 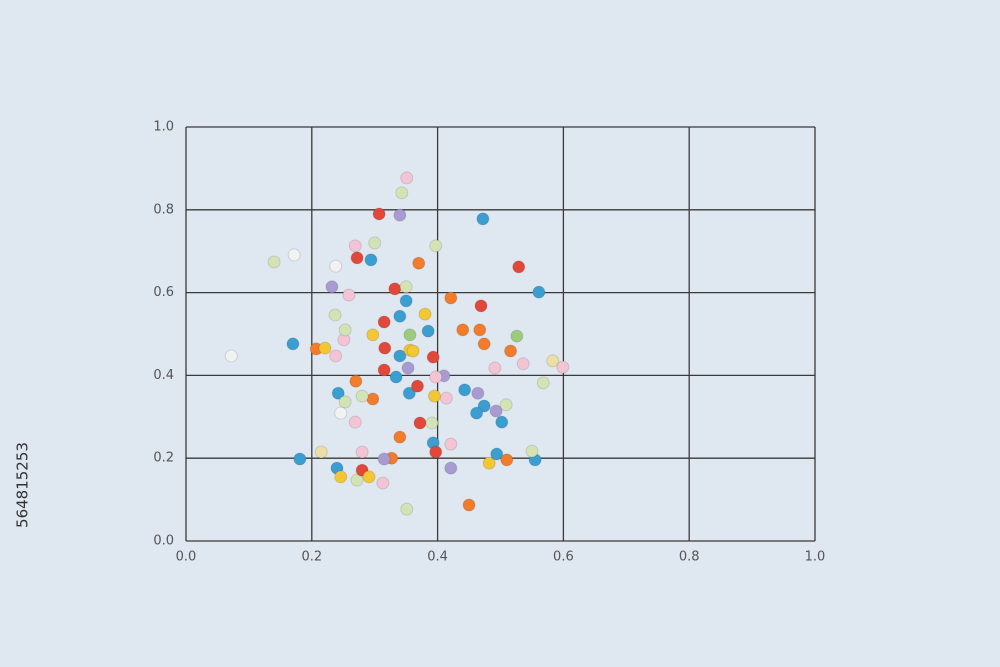 What do you see at coordinates (163, 292) in the screenshot?
I see `y-tick-label: 0.6` at bounding box center [163, 292].